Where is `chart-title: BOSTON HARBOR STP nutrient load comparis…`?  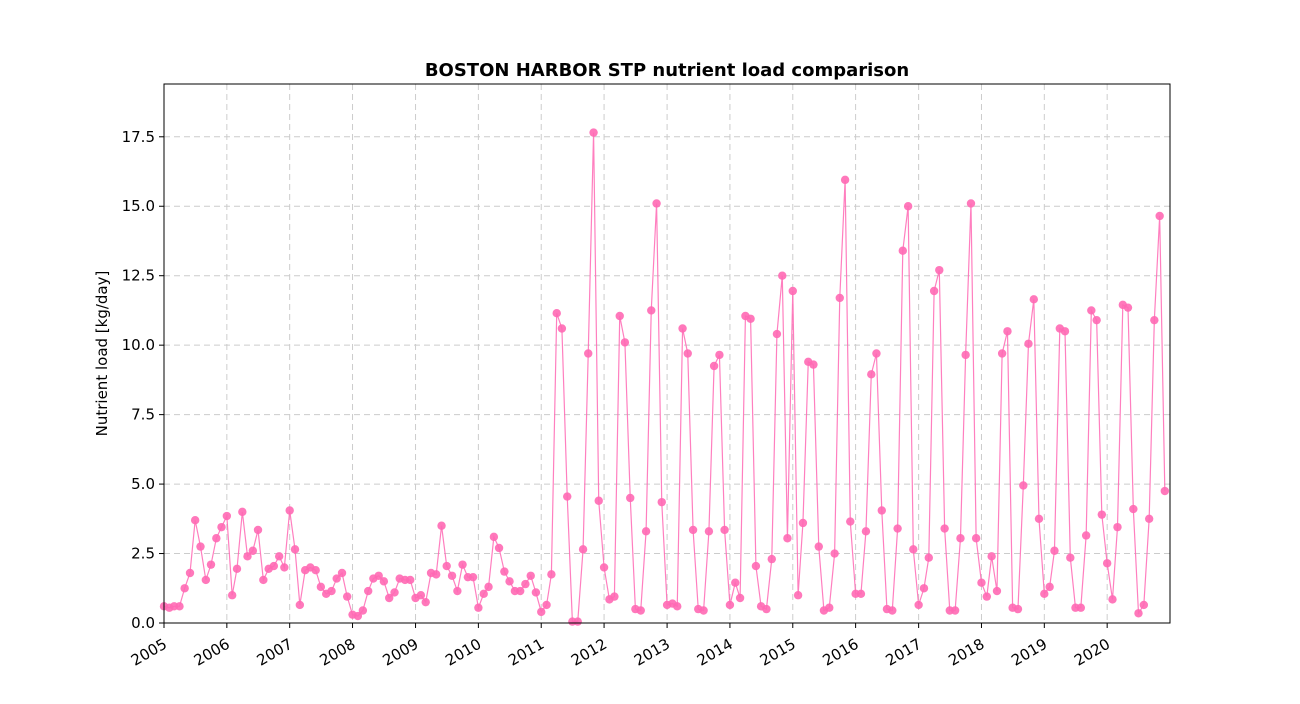 chart-title: BOSTON HARBOR STP nutrient load comparis… is located at coordinates (667, 70).